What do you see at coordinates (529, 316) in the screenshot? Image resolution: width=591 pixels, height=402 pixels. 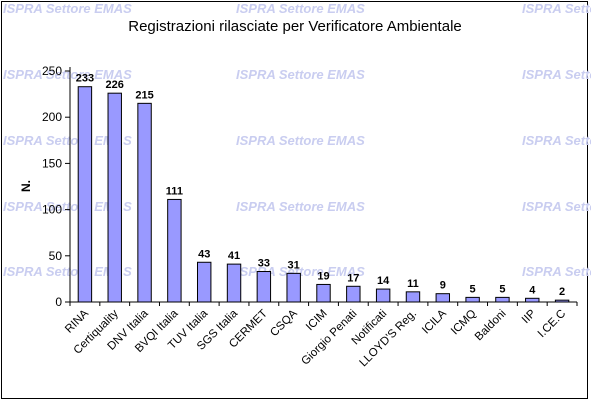 I see `x-tick-label: IIP` at bounding box center [529, 316].